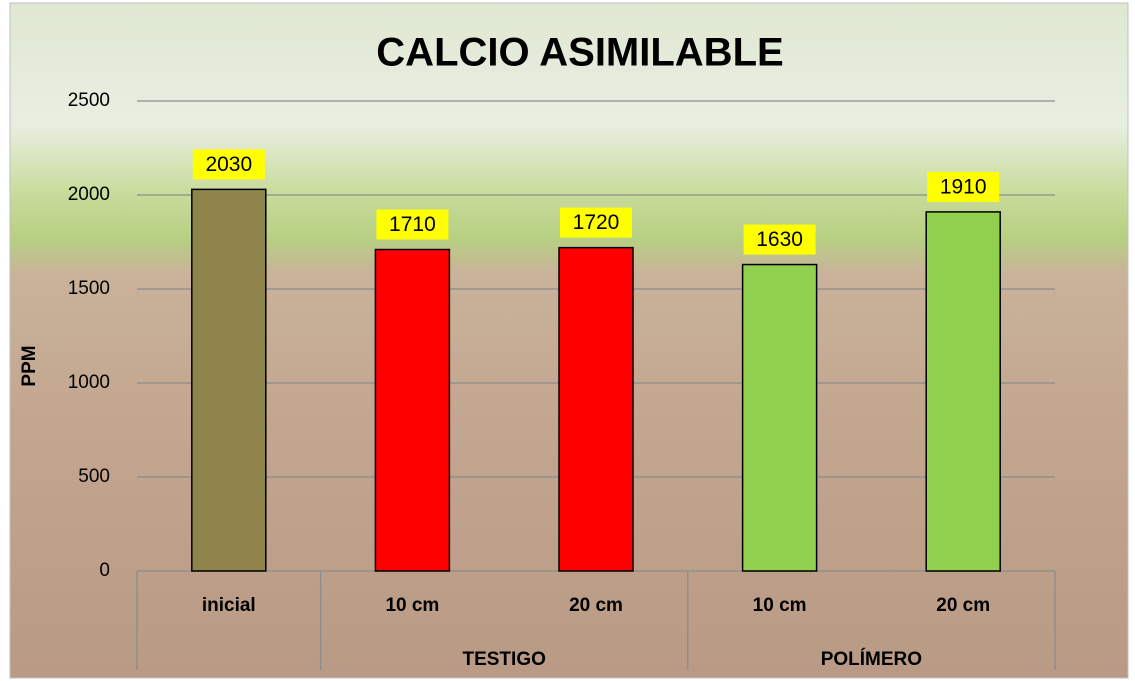 The height and width of the screenshot is (681, 1135). Describe the element at coordinates (104, 570) in the screenshot. I see `y-tick-label: 0` at that location.